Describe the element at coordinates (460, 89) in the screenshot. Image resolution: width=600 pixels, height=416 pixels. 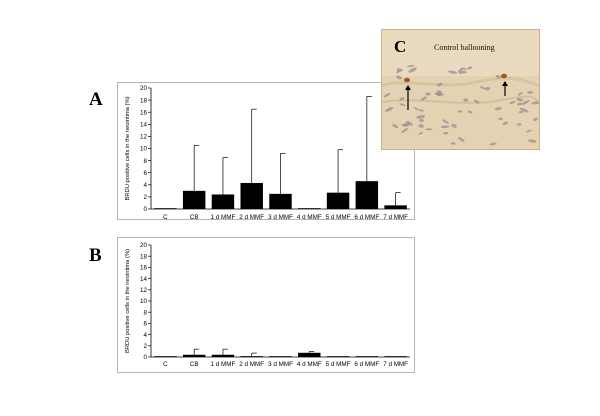
I see `micrograph-image` at that location.